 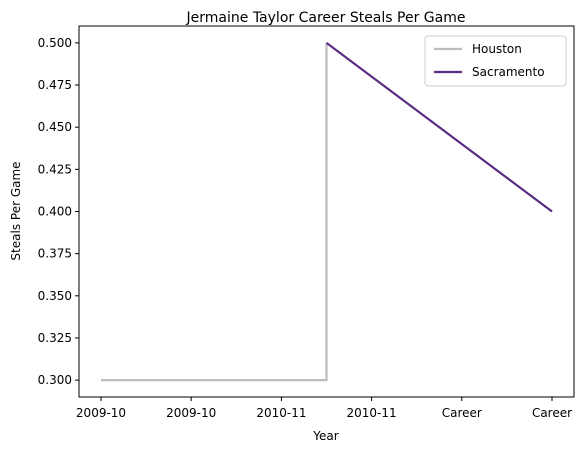 What do you see at coordinates (16, 210) in the screenshot?
I see `y-axis-label: Steals Per Game` at bounding box center [16, 210].